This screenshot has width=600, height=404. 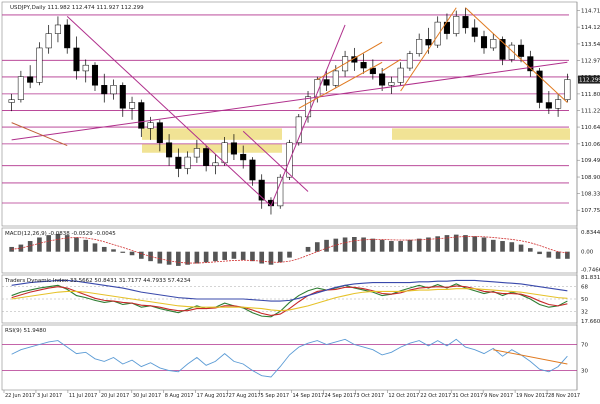 I want to click on x-tick-label: 17 Aug 2017, so click(x=213, y=396).